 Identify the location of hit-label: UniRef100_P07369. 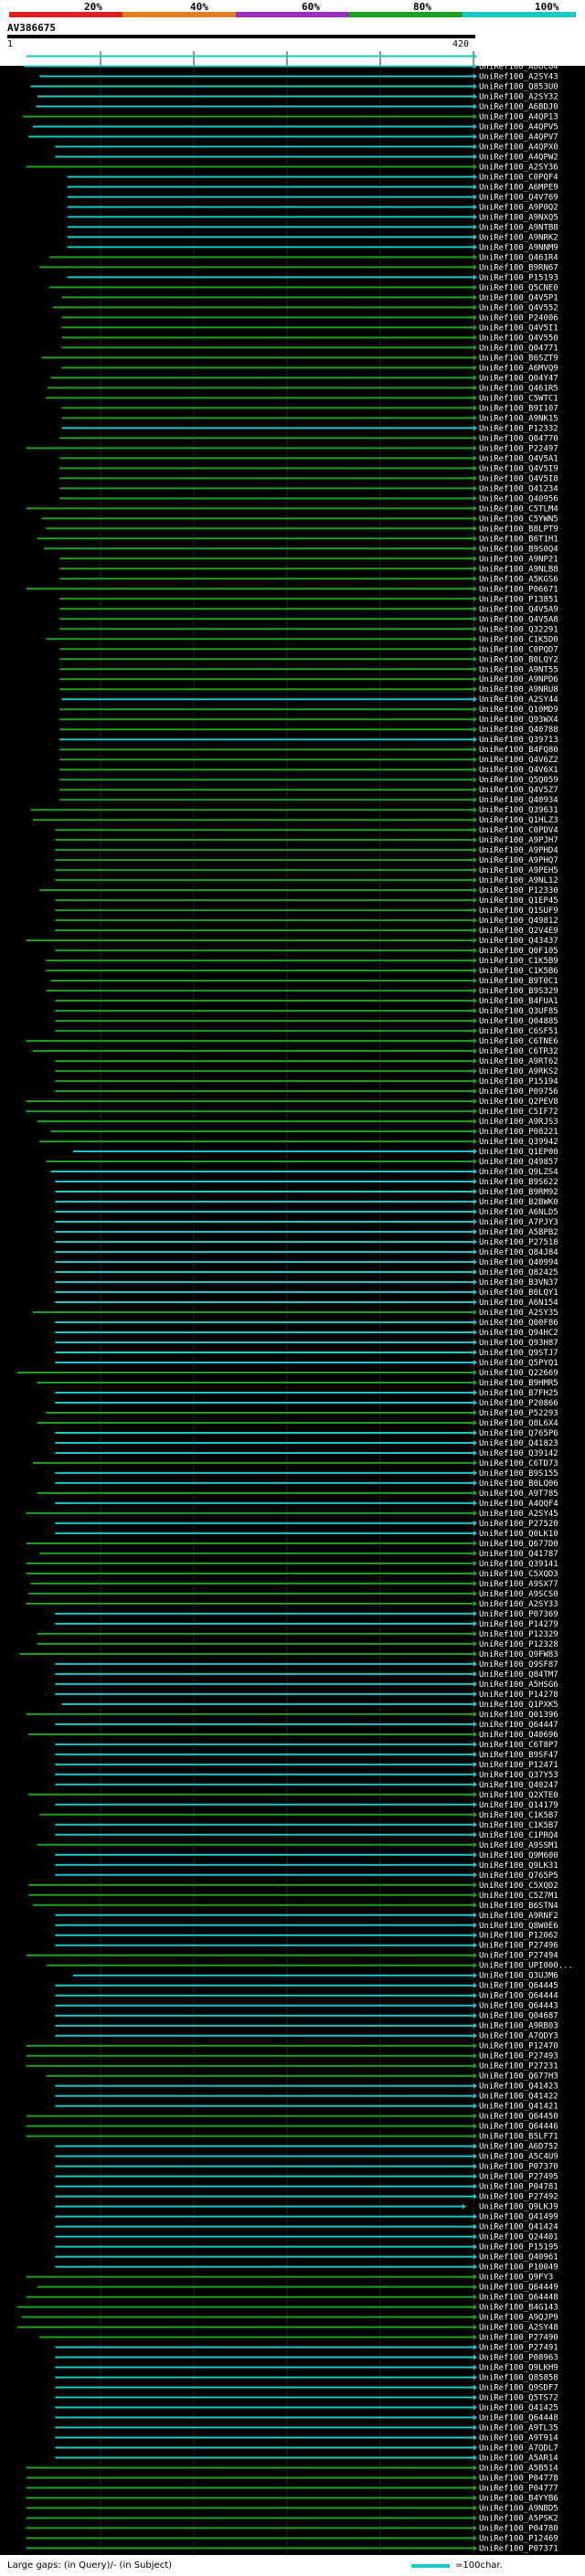
(518, 1614).